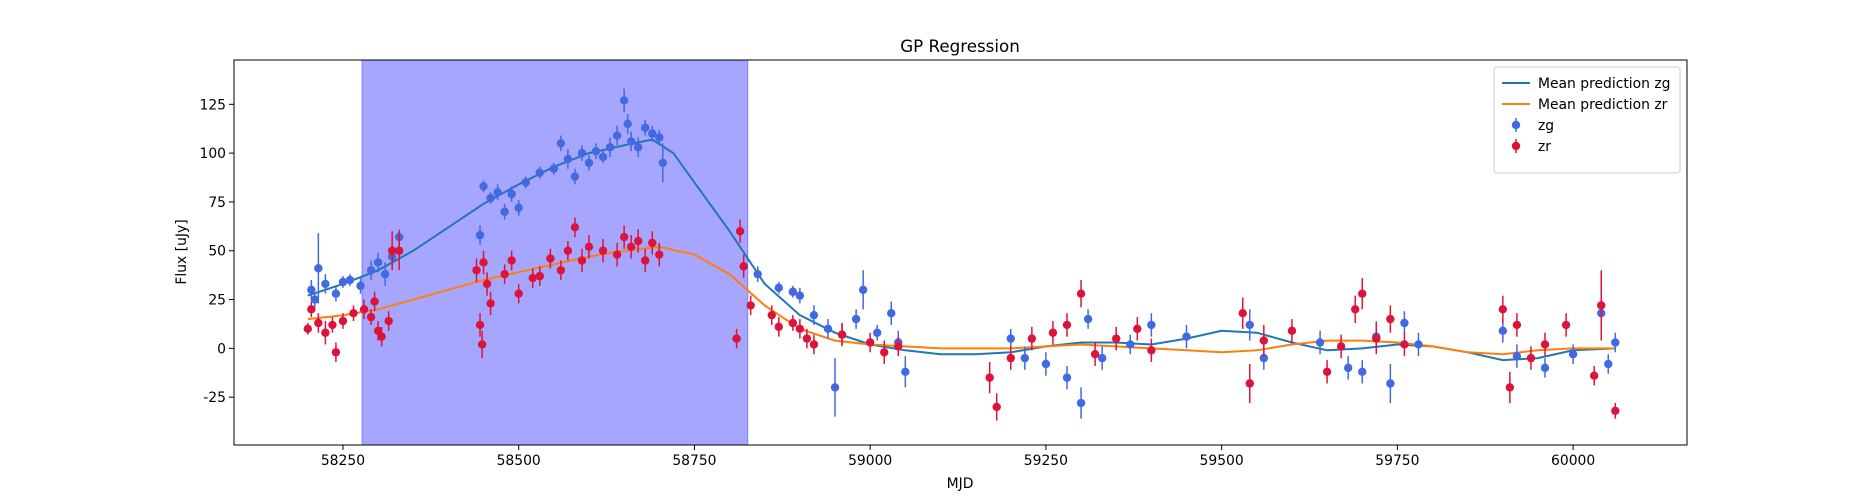  Describe the element at coordinates (1604, 84) in the screenshot. I see `legend-label: Mean prediction zg` at that location.